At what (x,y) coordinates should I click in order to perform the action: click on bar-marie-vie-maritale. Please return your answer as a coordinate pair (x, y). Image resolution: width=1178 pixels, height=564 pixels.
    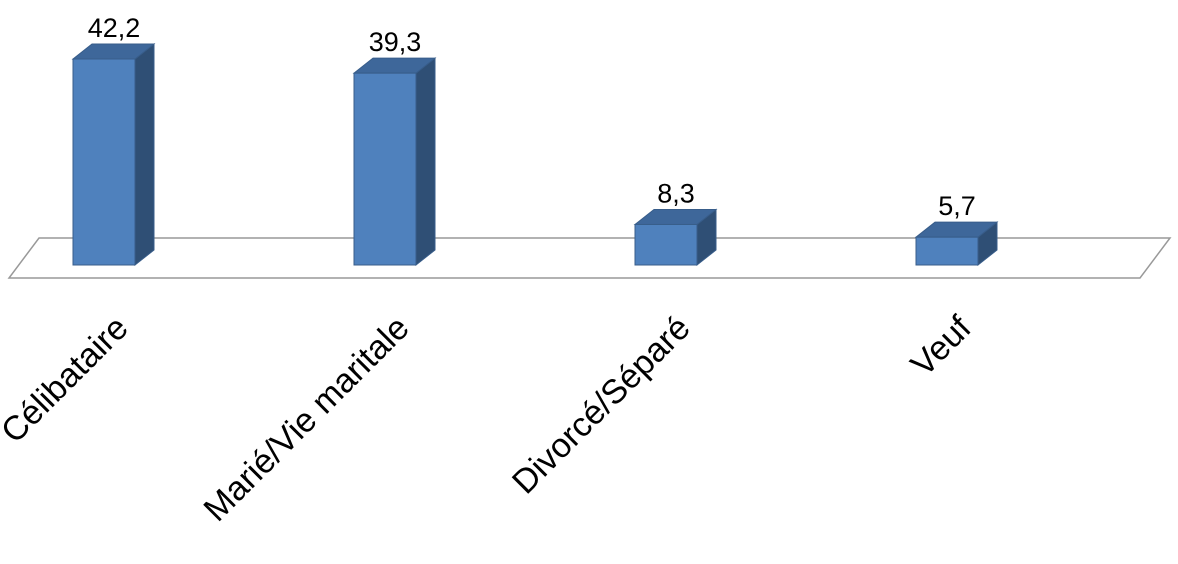
    Looking at the image, I should click on (394, 162).